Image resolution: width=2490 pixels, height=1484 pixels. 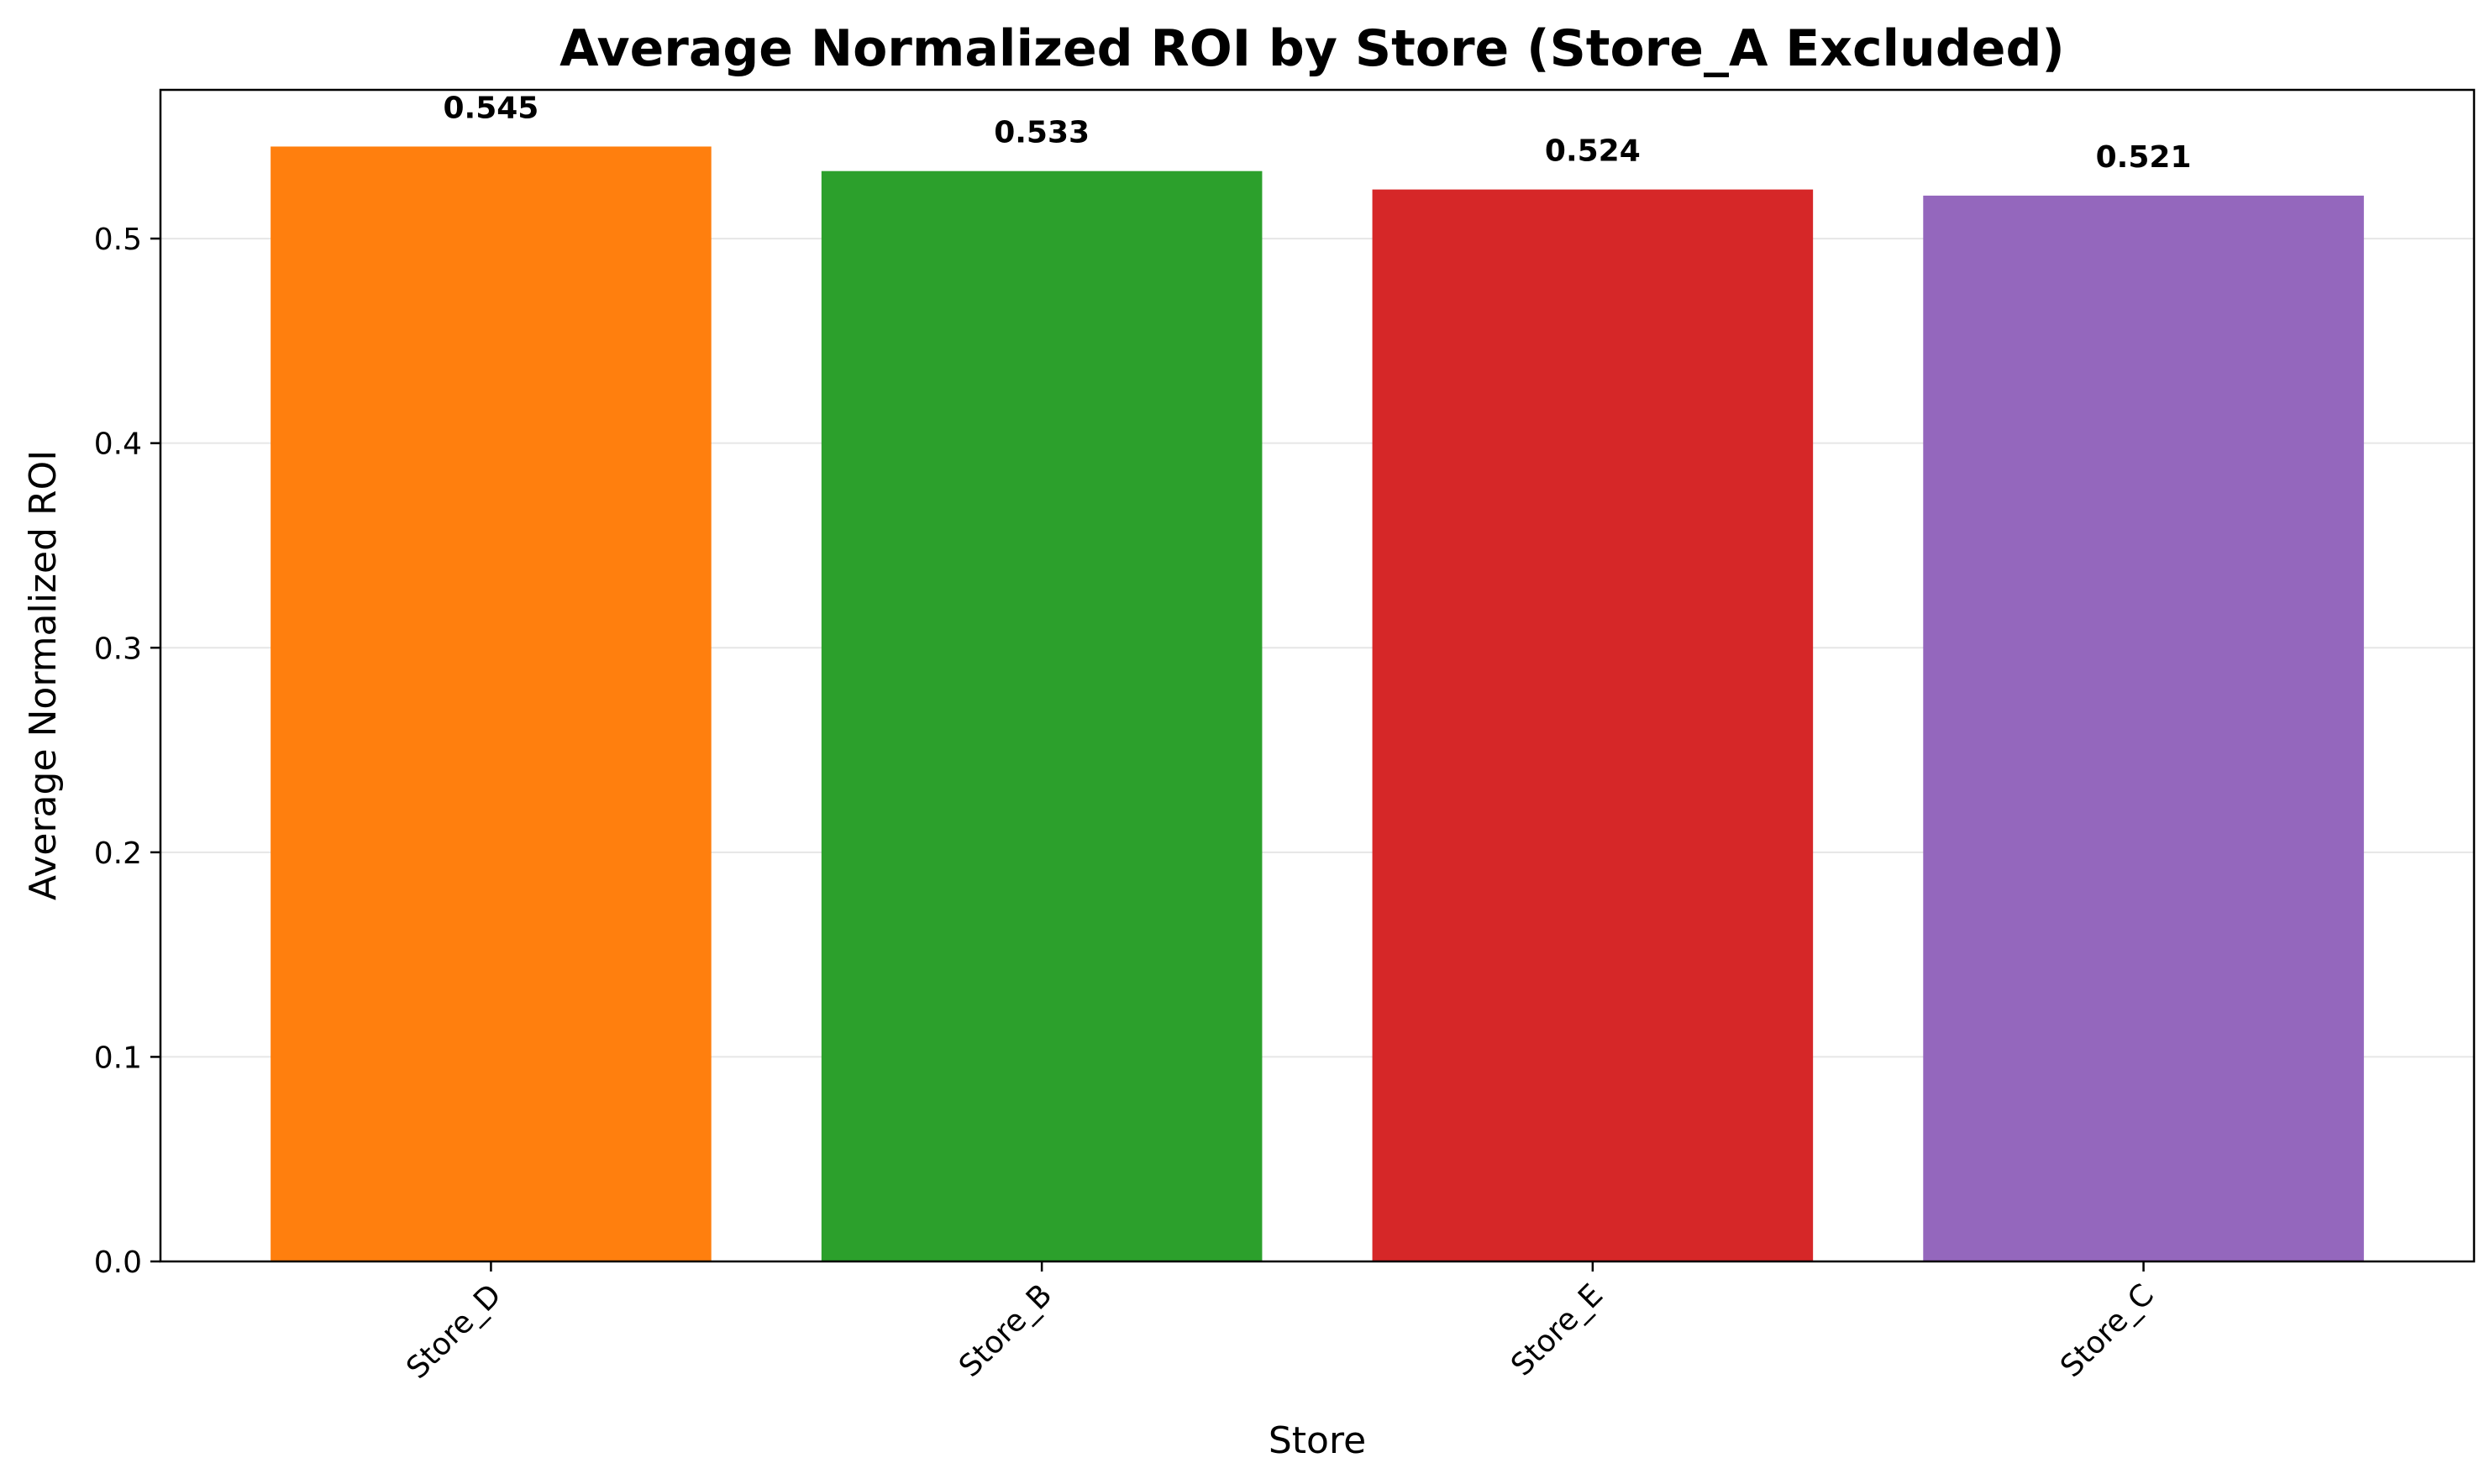 What do you see at coordinates (2144, 157) in the screenshot?
I see `bar-value-label: 0.521` at bounding box center [2144, 157].